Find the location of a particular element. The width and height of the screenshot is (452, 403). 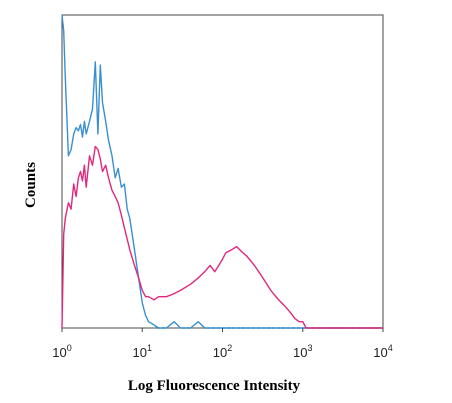

x-tick-label: 10⁴ is located at coordinates (382, 351).